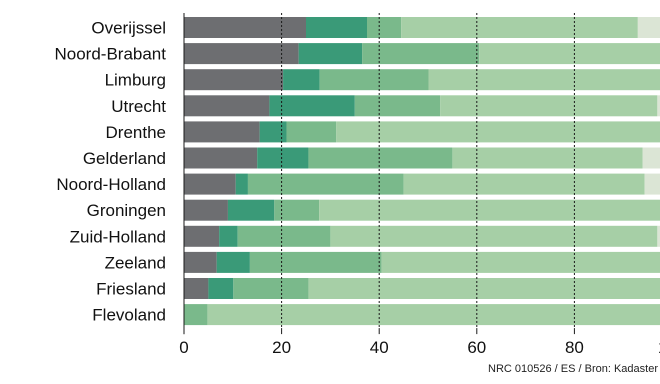  Describe the element at coordinates (129, 315) in the screenshot. I see `category-label-flevoland: Flevoland` at that location.